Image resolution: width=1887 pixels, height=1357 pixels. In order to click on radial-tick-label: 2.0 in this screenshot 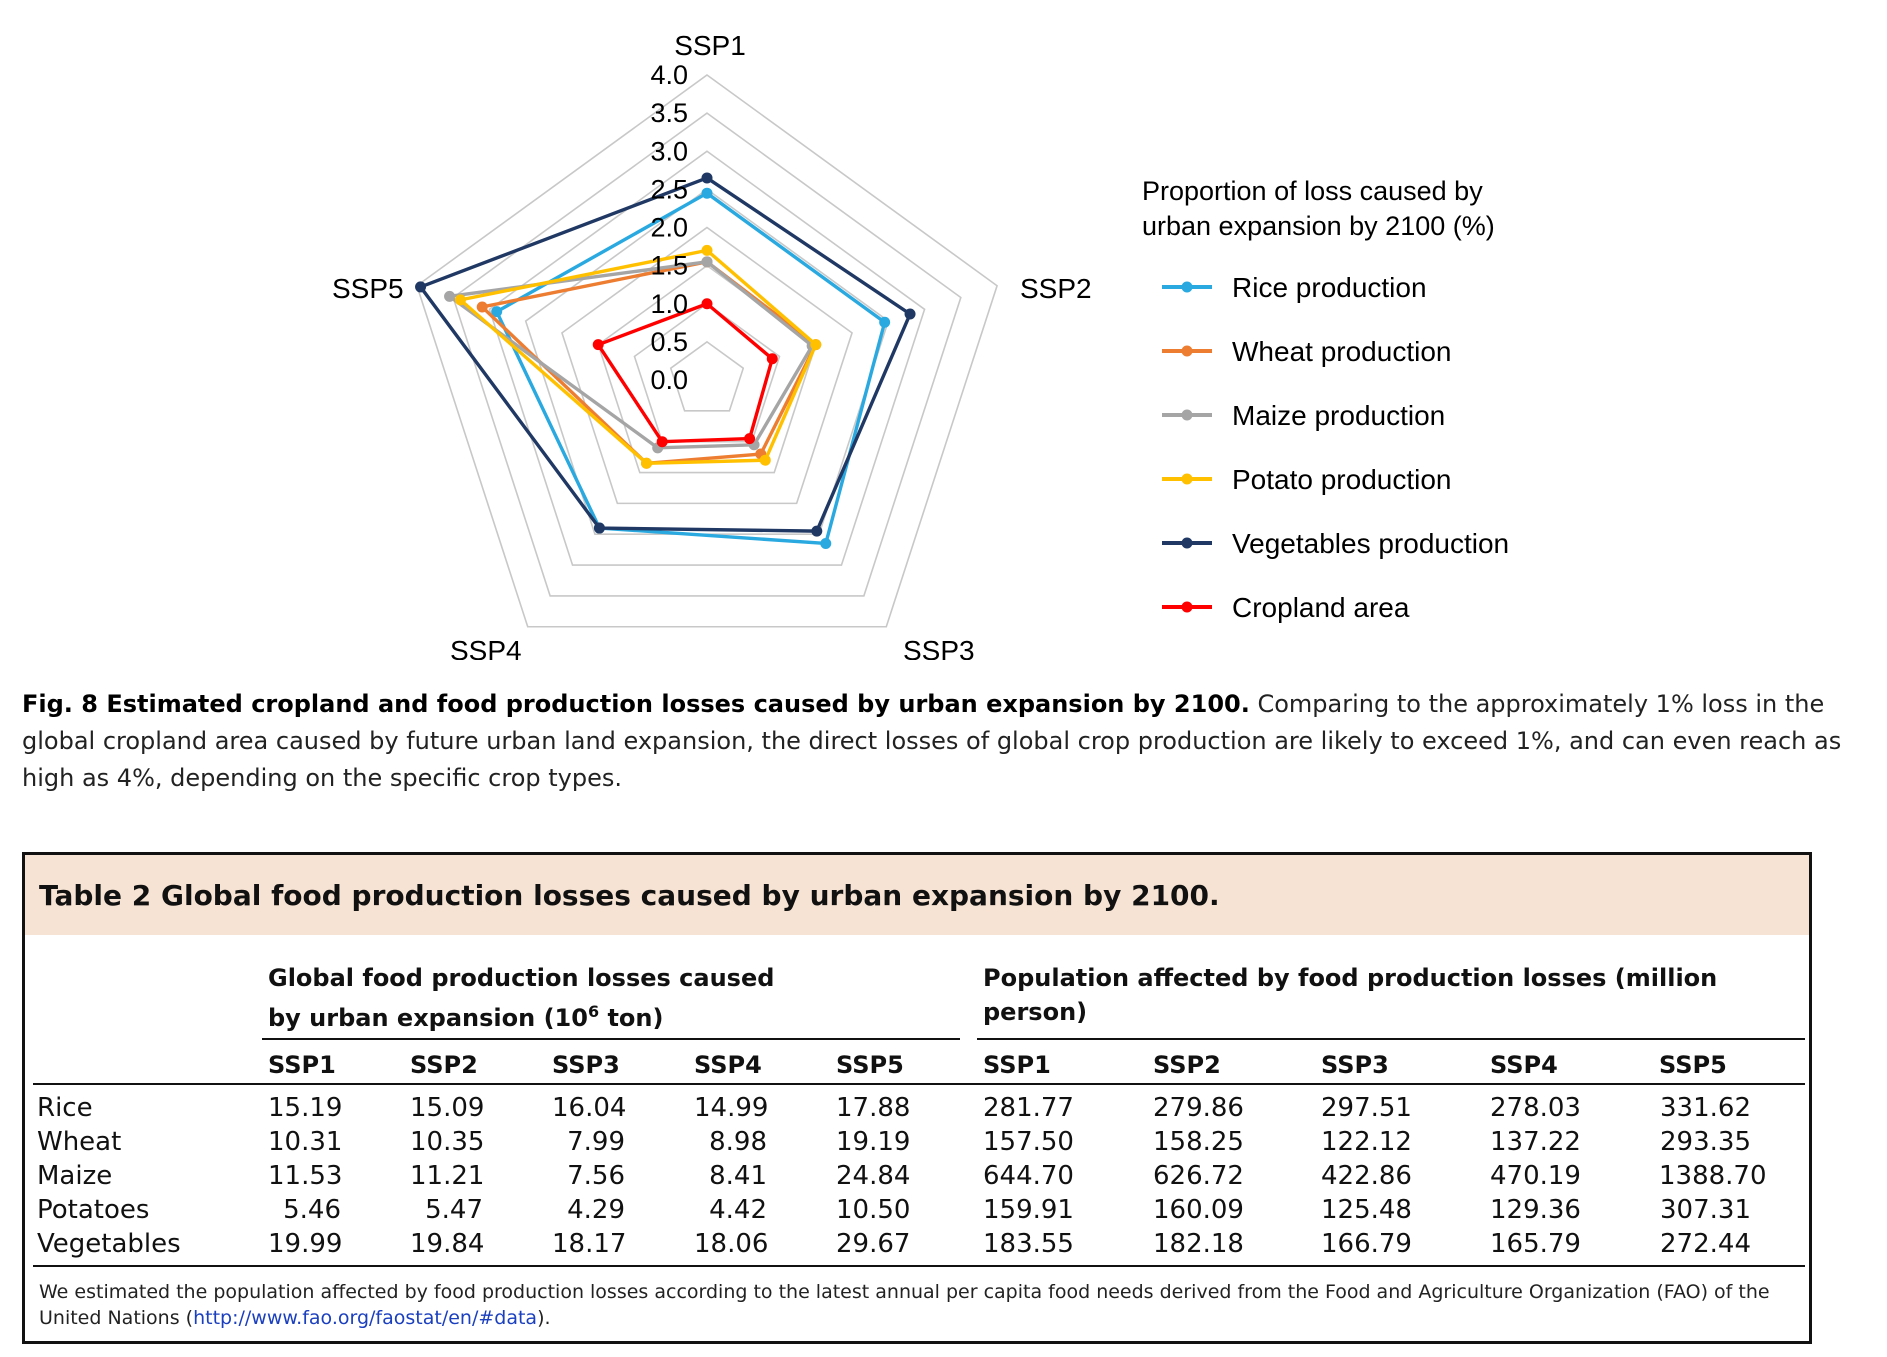, I will do `click(669, 228)`.